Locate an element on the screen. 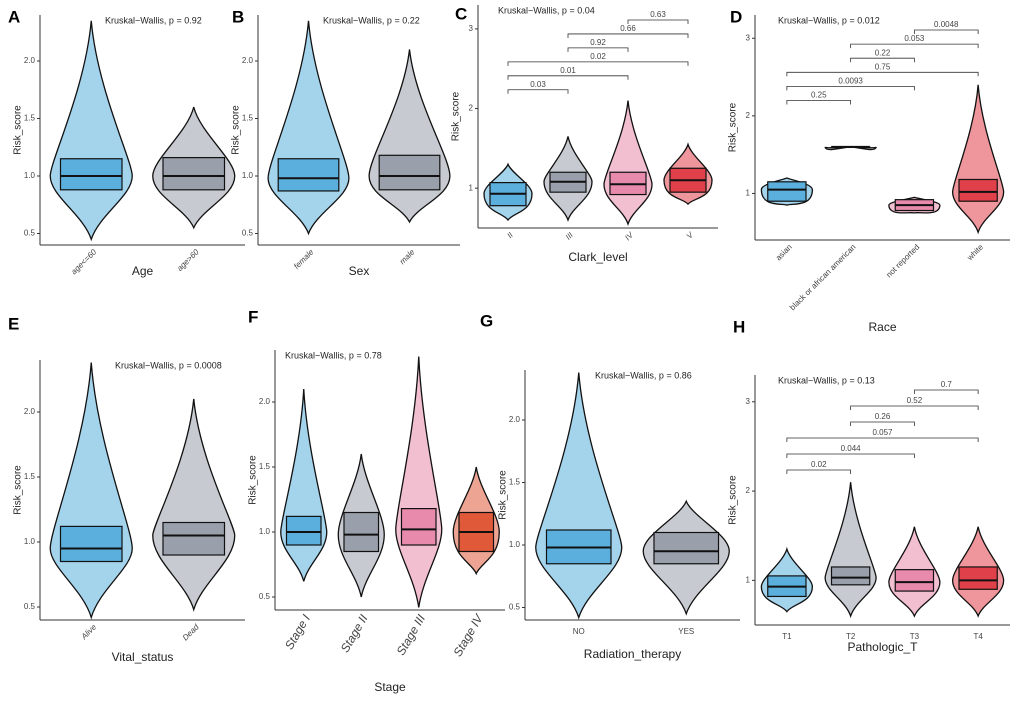 This screenshot has height=703, width=1020. comparison-p: 0.92 is located at coordinates (598, 42).